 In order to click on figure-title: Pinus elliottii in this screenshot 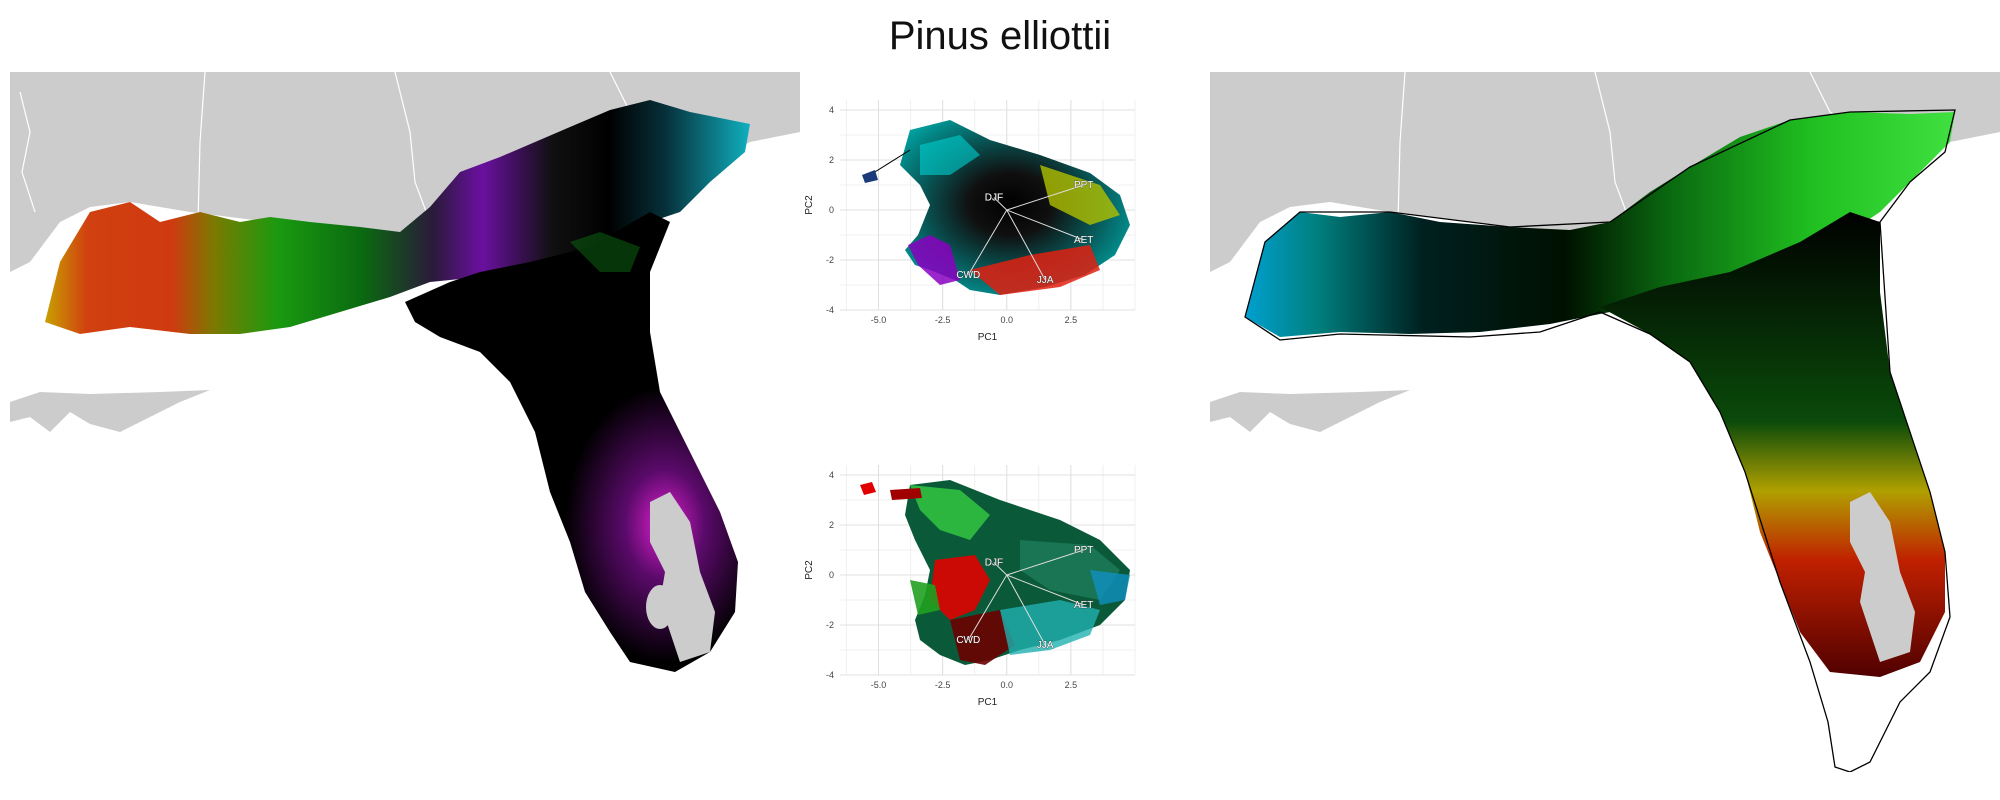, I will do `click(1000, 36)`.